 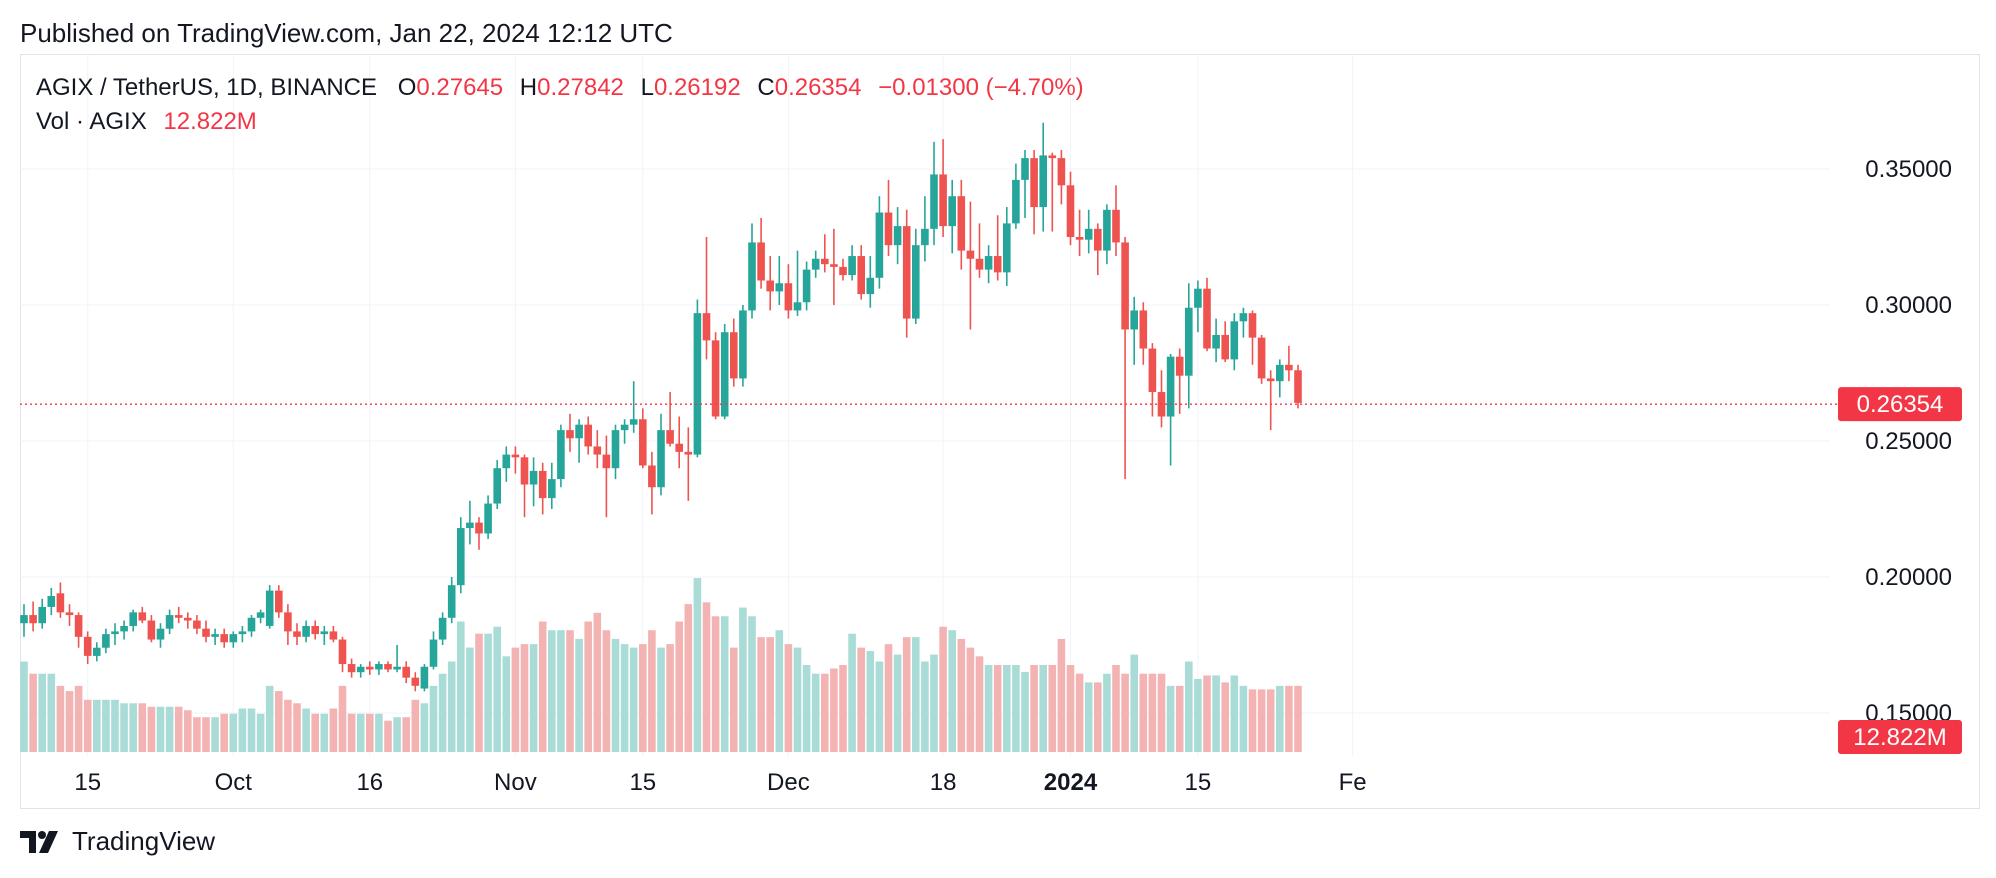 What do you see at coordinates (117, 841) in the screenshot?
I see `tradingview-brand: TradingView` at bounding box center [117, 841].